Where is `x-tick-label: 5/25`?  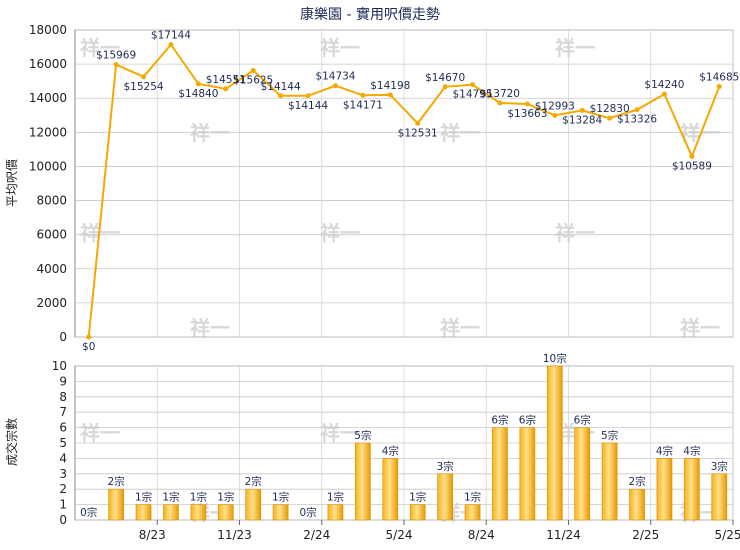
x-tick-label: 5/25 is located at coordinates (727, 535).